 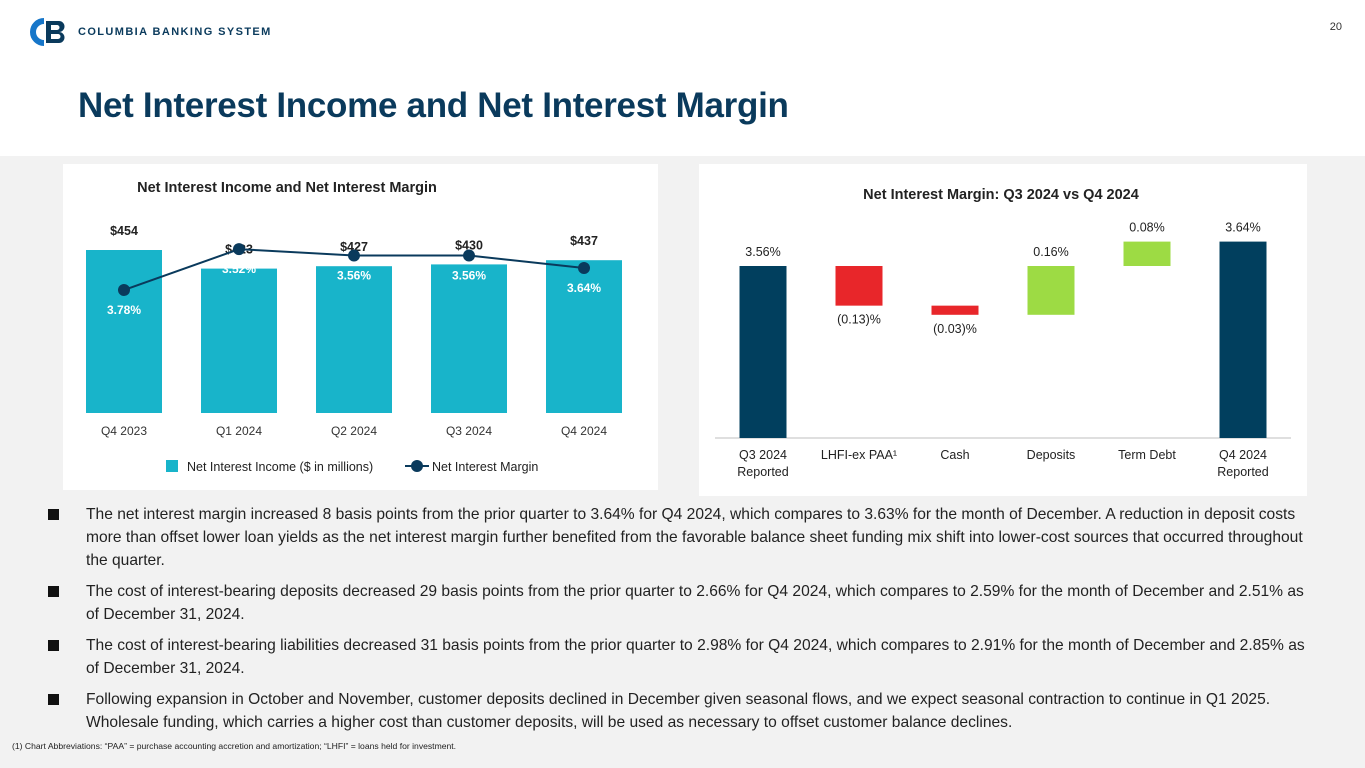 What do you see at coordinates (1242, 228) in the screenshot?
I see `waterfall-value-label: 3.64%` at bounding box center [1242, 228].